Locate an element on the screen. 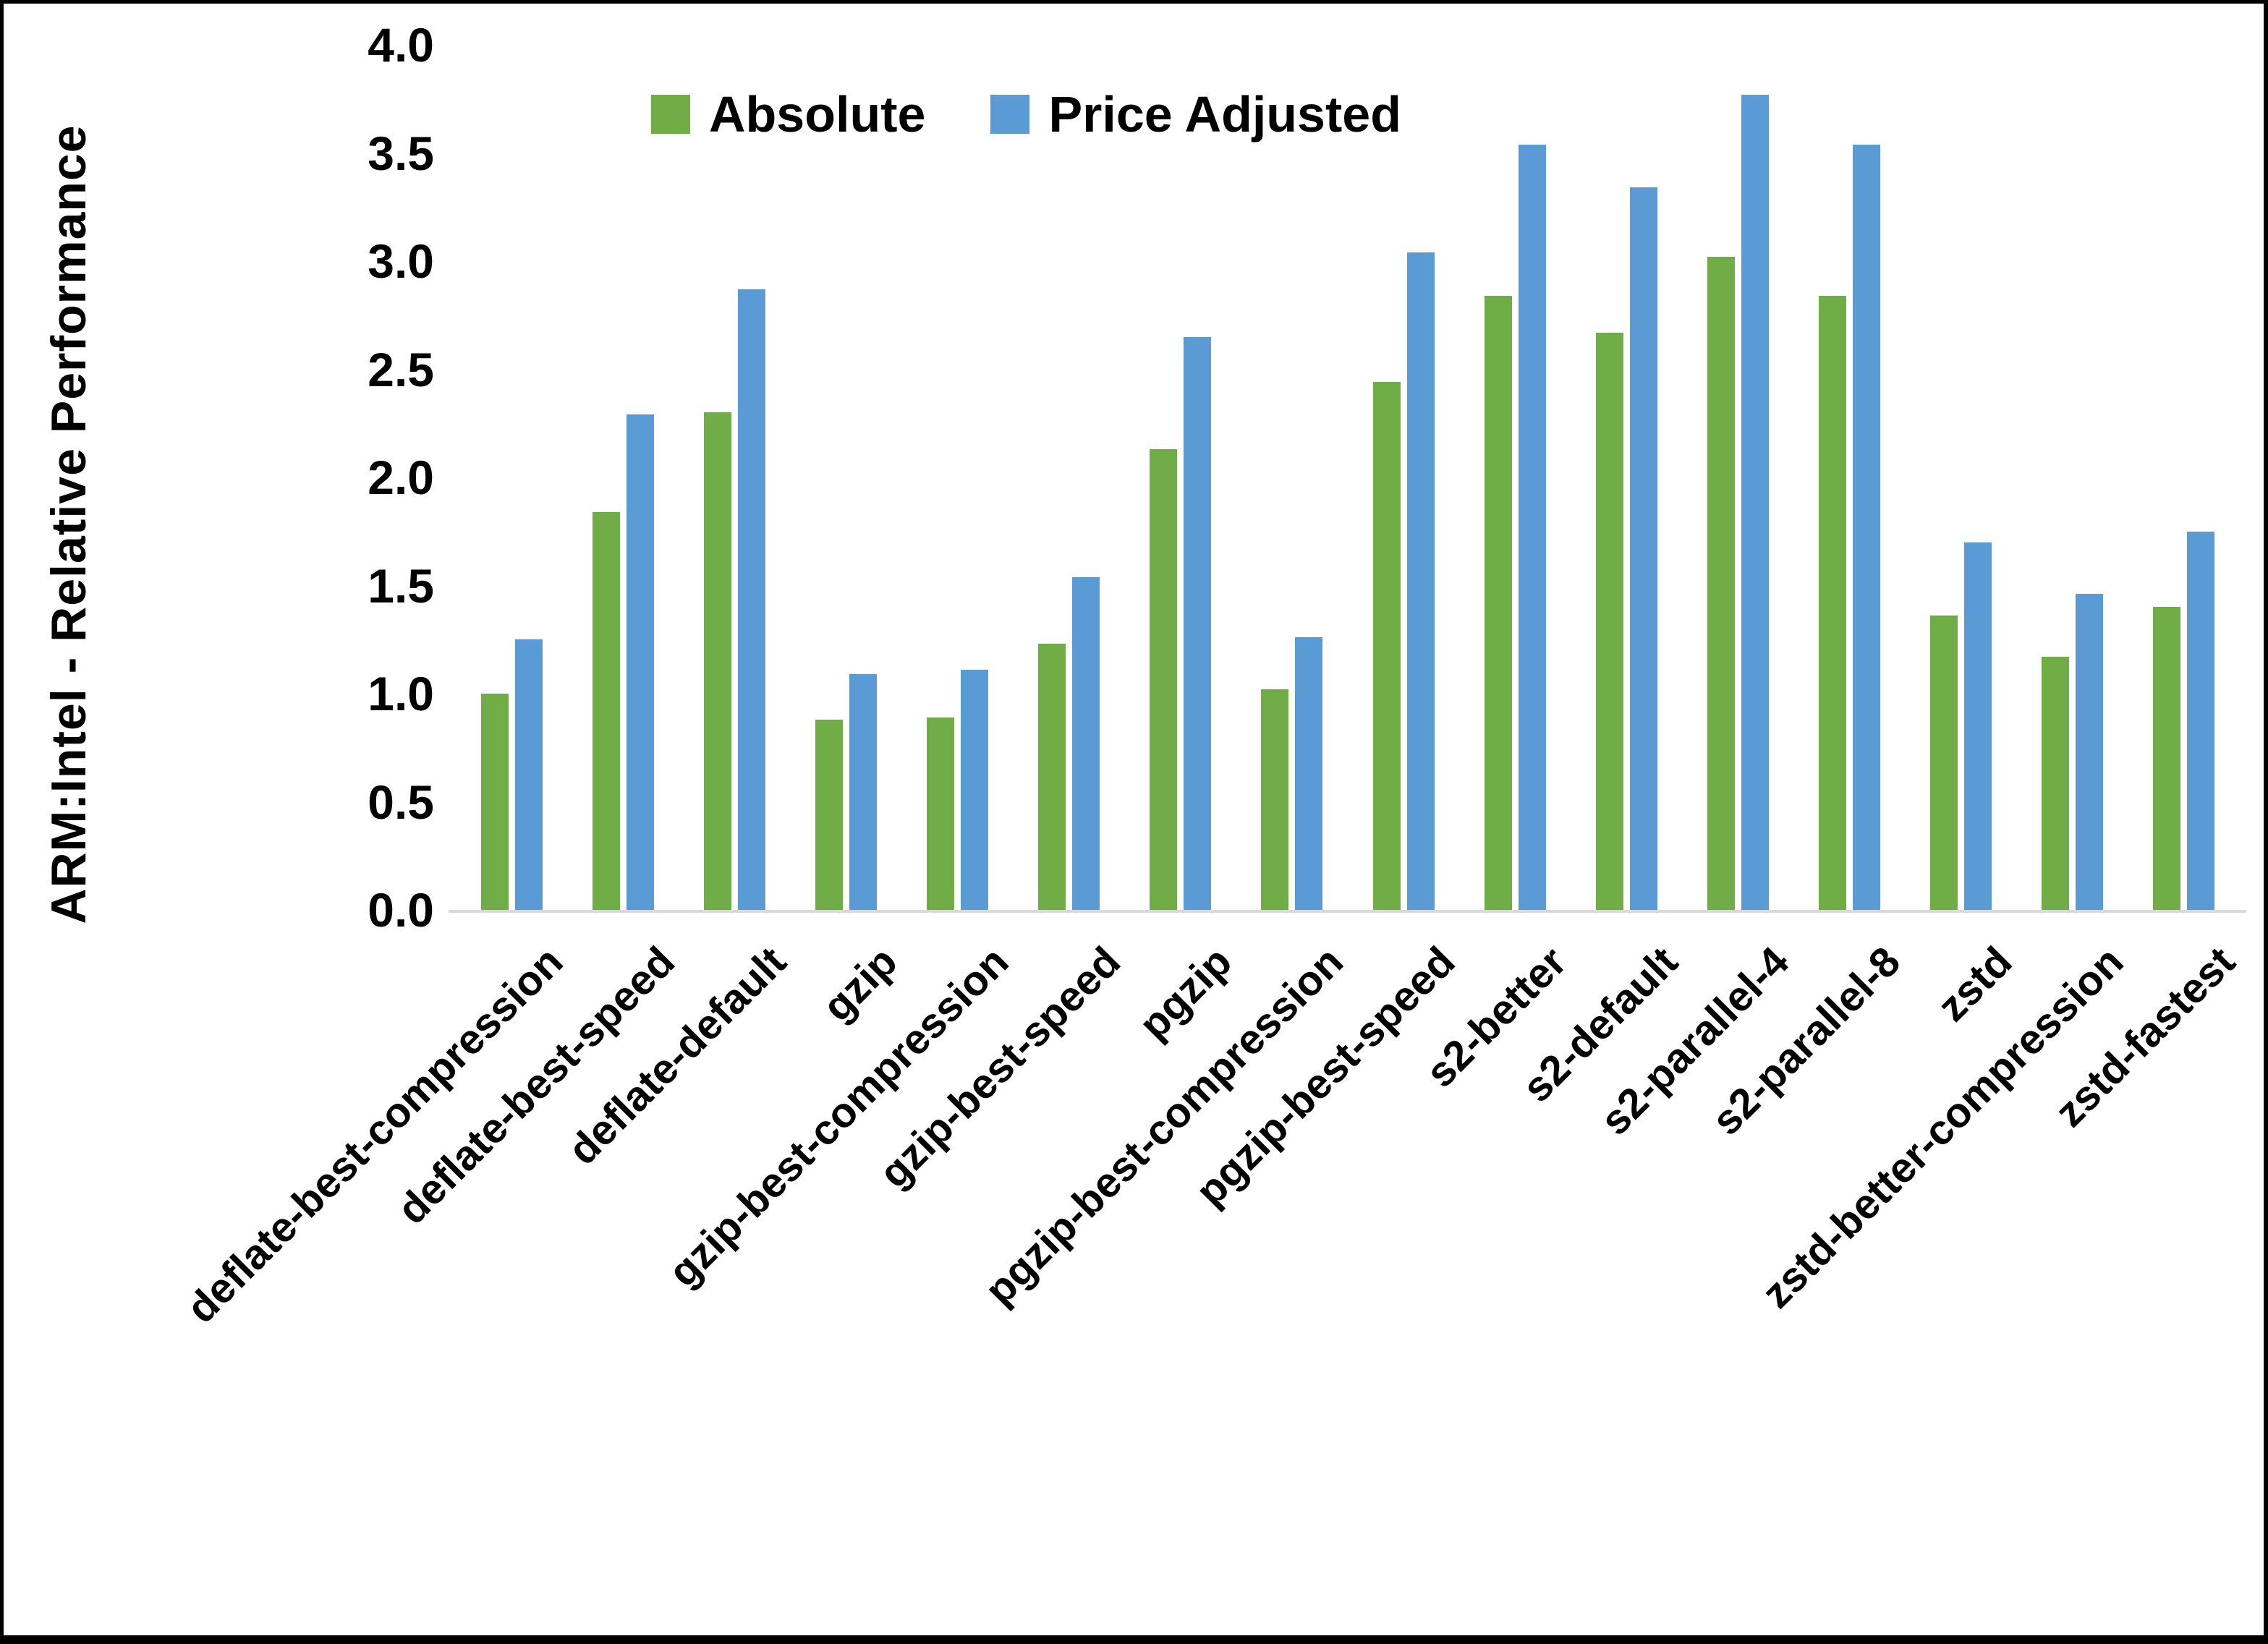 The width and height of the screenshot is (2268, 1644). y-tick-label-1.5: 1.5 is located at coordinates (401, 585).